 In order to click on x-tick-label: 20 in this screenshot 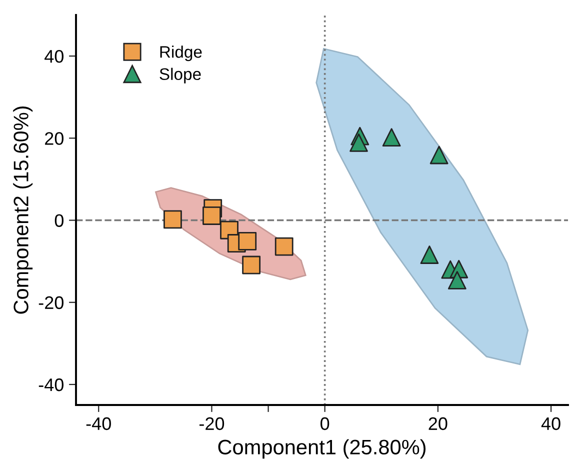, I will do `click(438, 423)`.